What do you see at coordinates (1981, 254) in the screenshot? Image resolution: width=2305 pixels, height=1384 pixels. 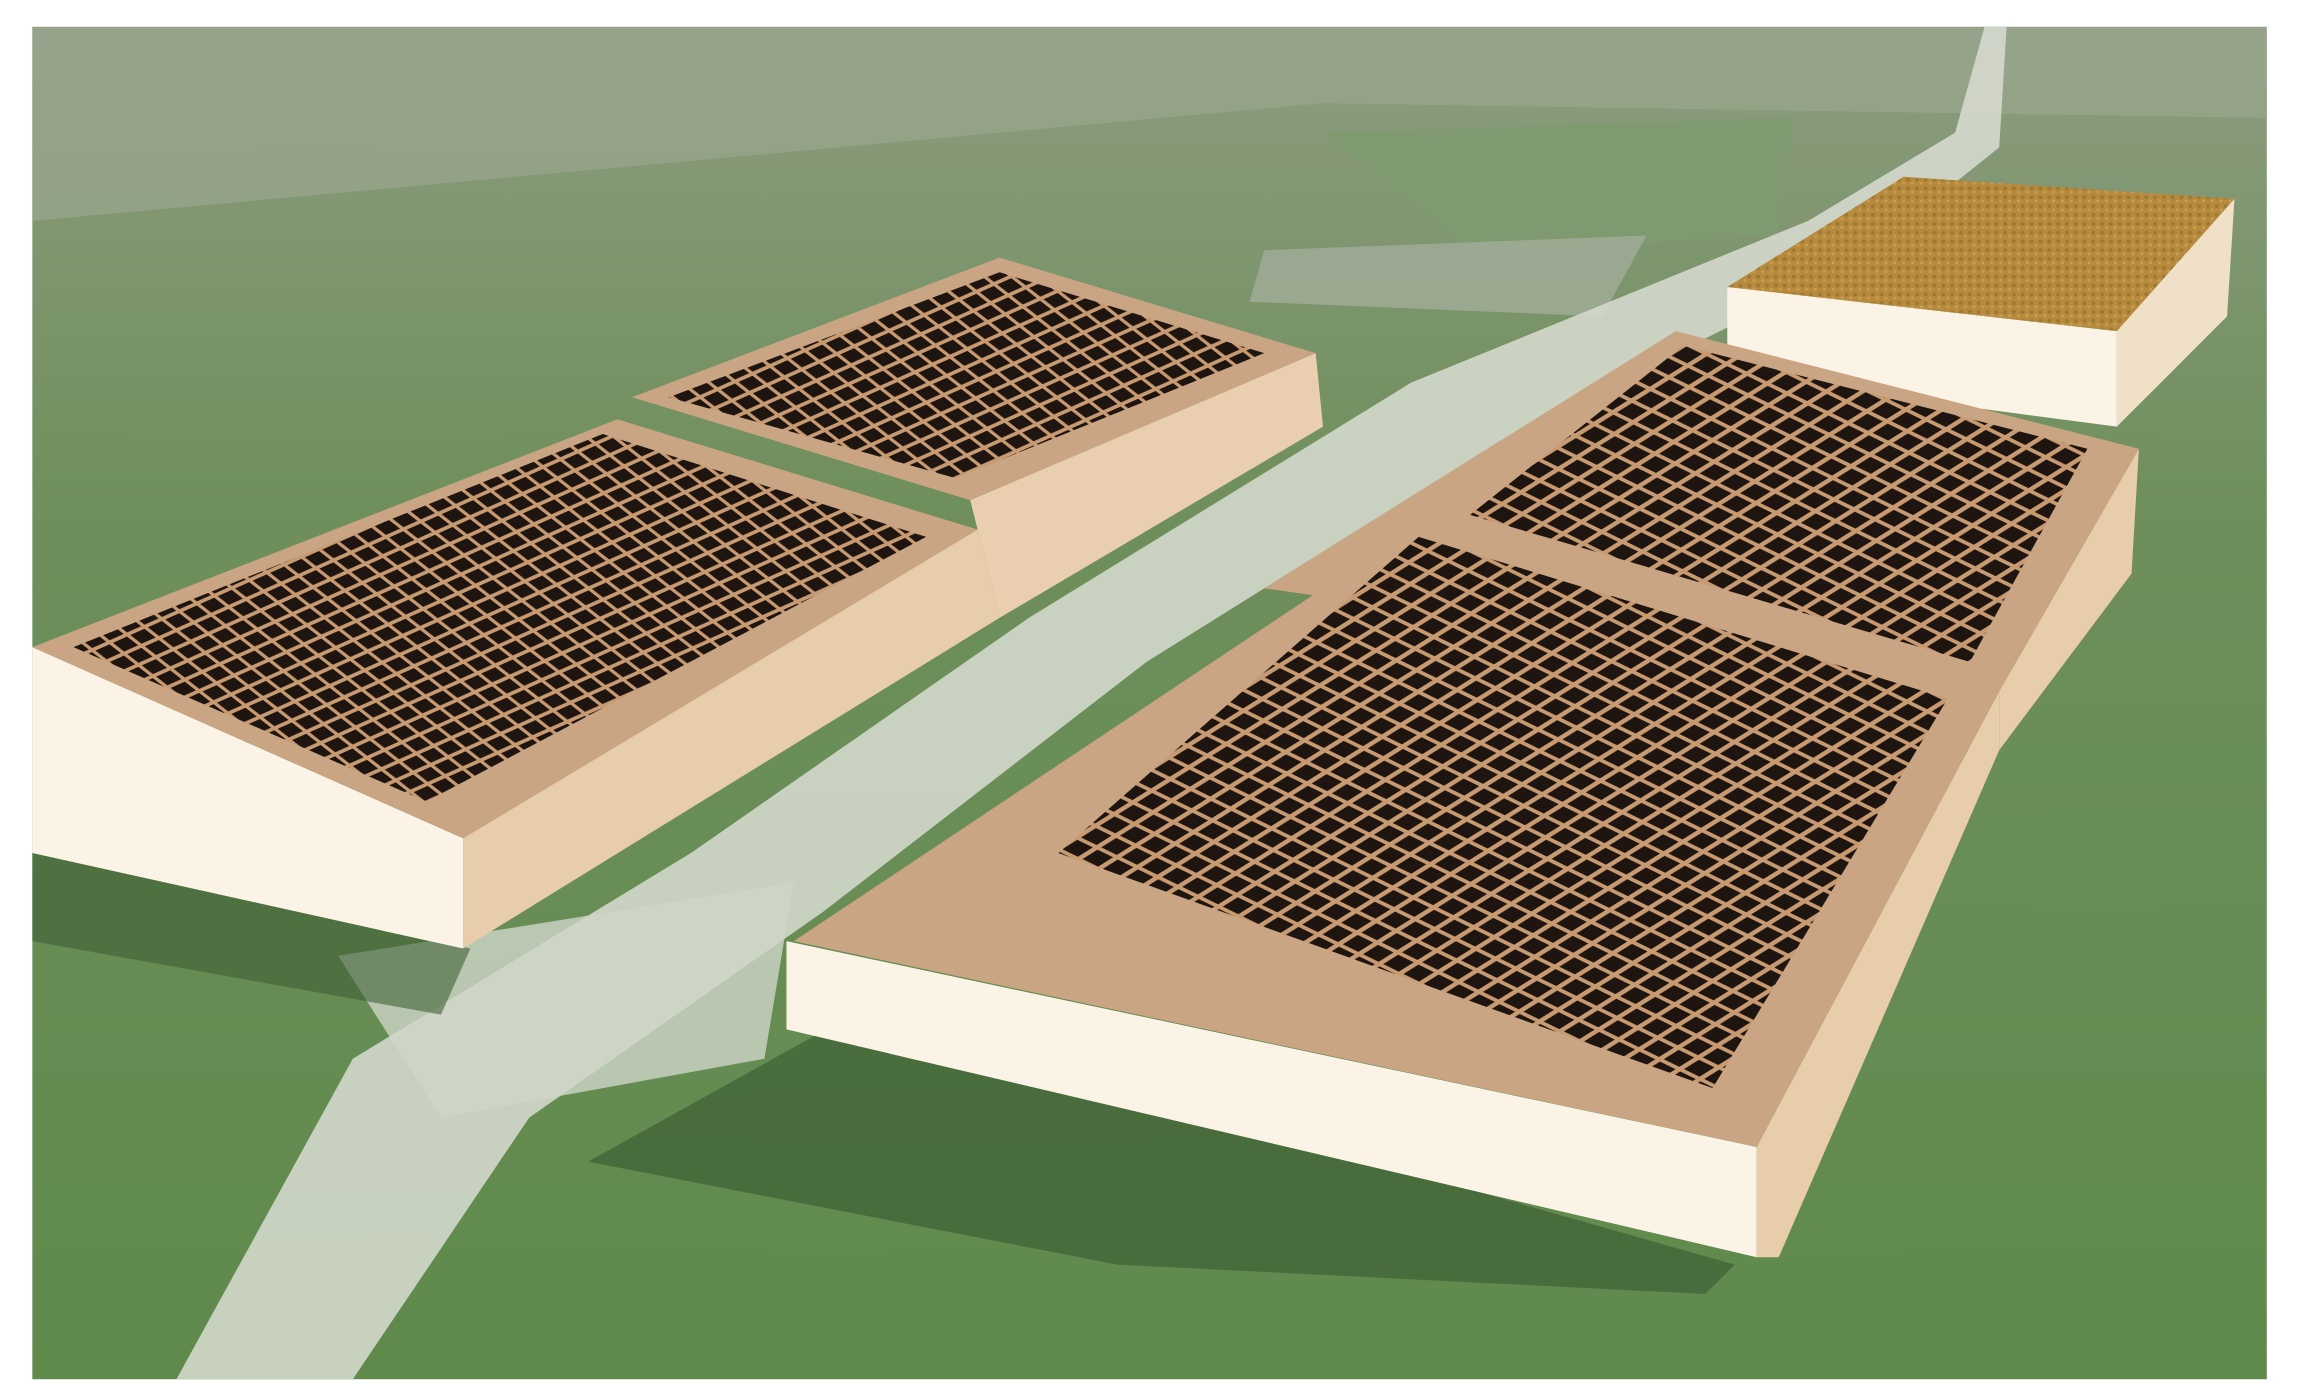 I see `roof` at bounding box center [1981, 254].